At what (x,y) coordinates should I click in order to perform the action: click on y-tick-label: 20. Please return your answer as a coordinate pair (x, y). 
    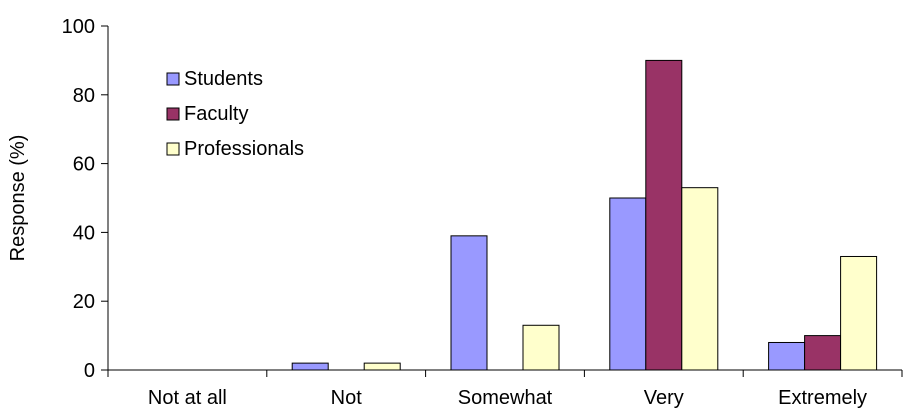
    Looking at the image, I should click on (84, 302).